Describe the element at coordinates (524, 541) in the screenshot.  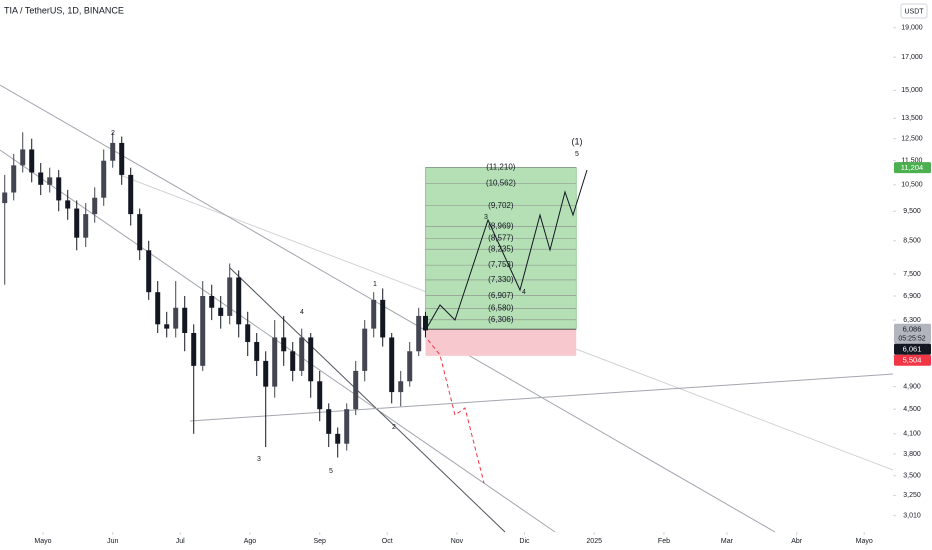
I see `x-tick-label: Dic` at that location.